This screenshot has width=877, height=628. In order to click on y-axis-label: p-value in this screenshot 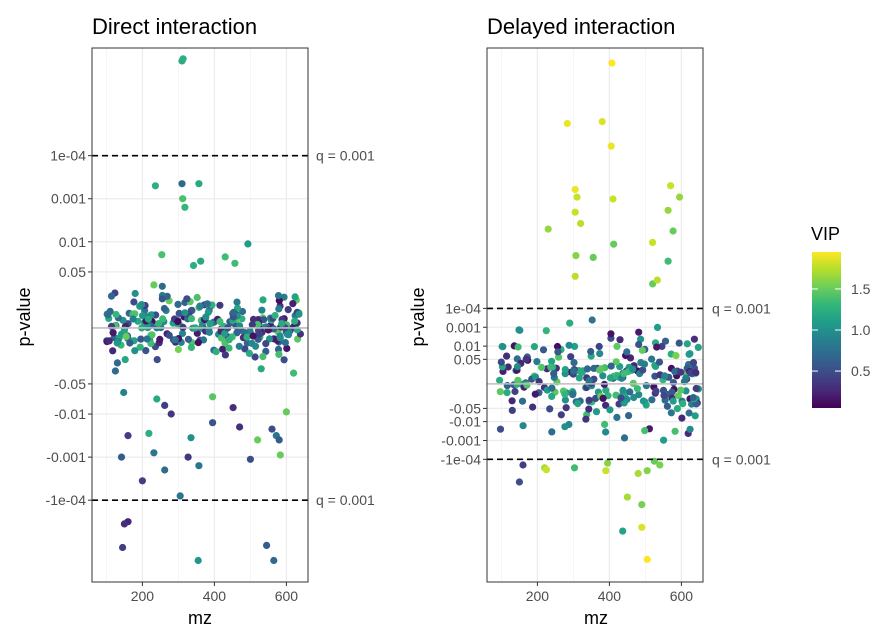, I will do `click(418, 316)`.